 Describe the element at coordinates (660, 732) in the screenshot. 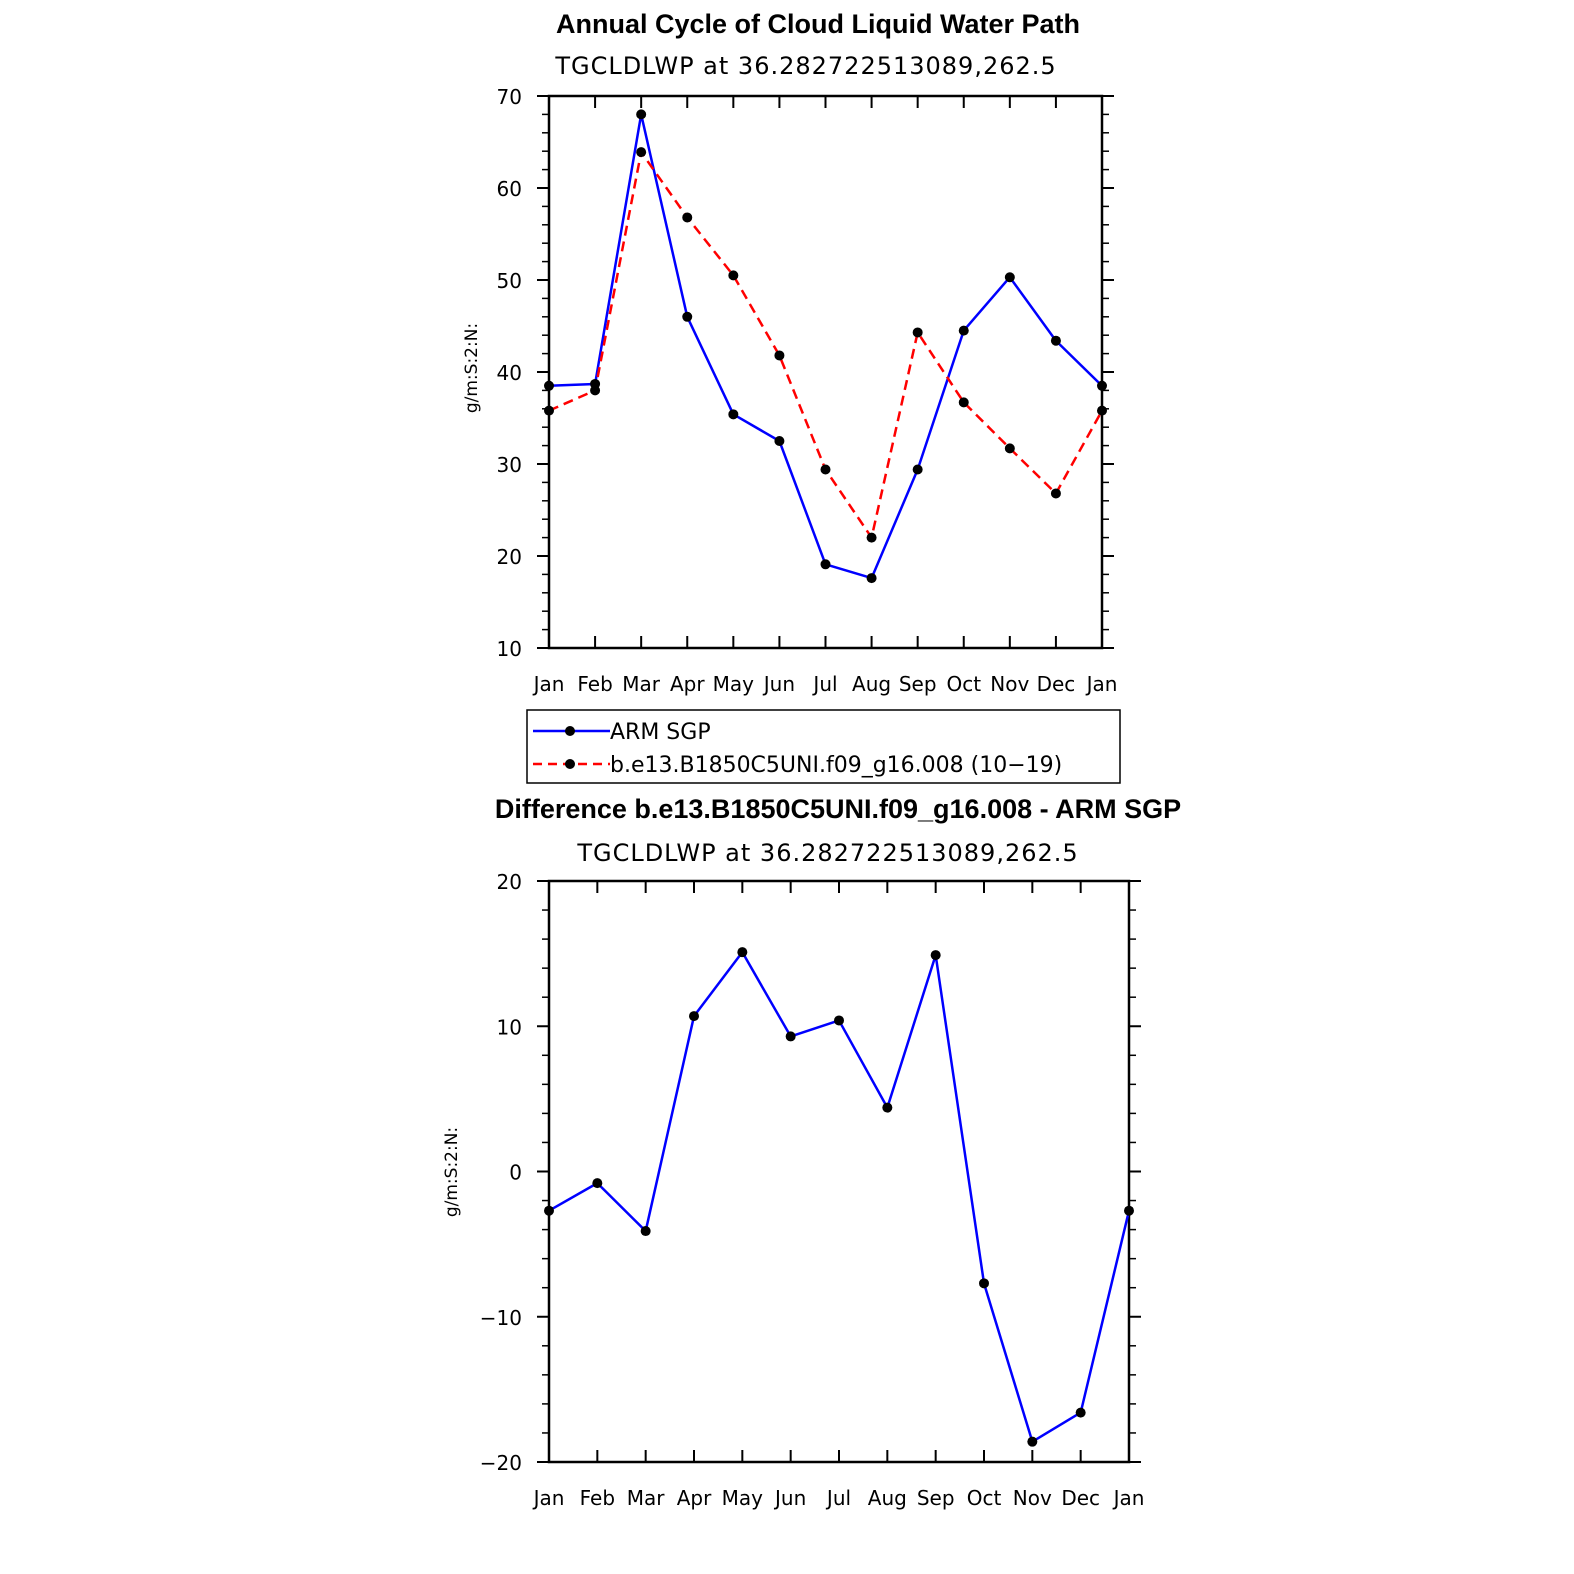

I see `legend-label-arm-sgp: ARM SGP` at that location.